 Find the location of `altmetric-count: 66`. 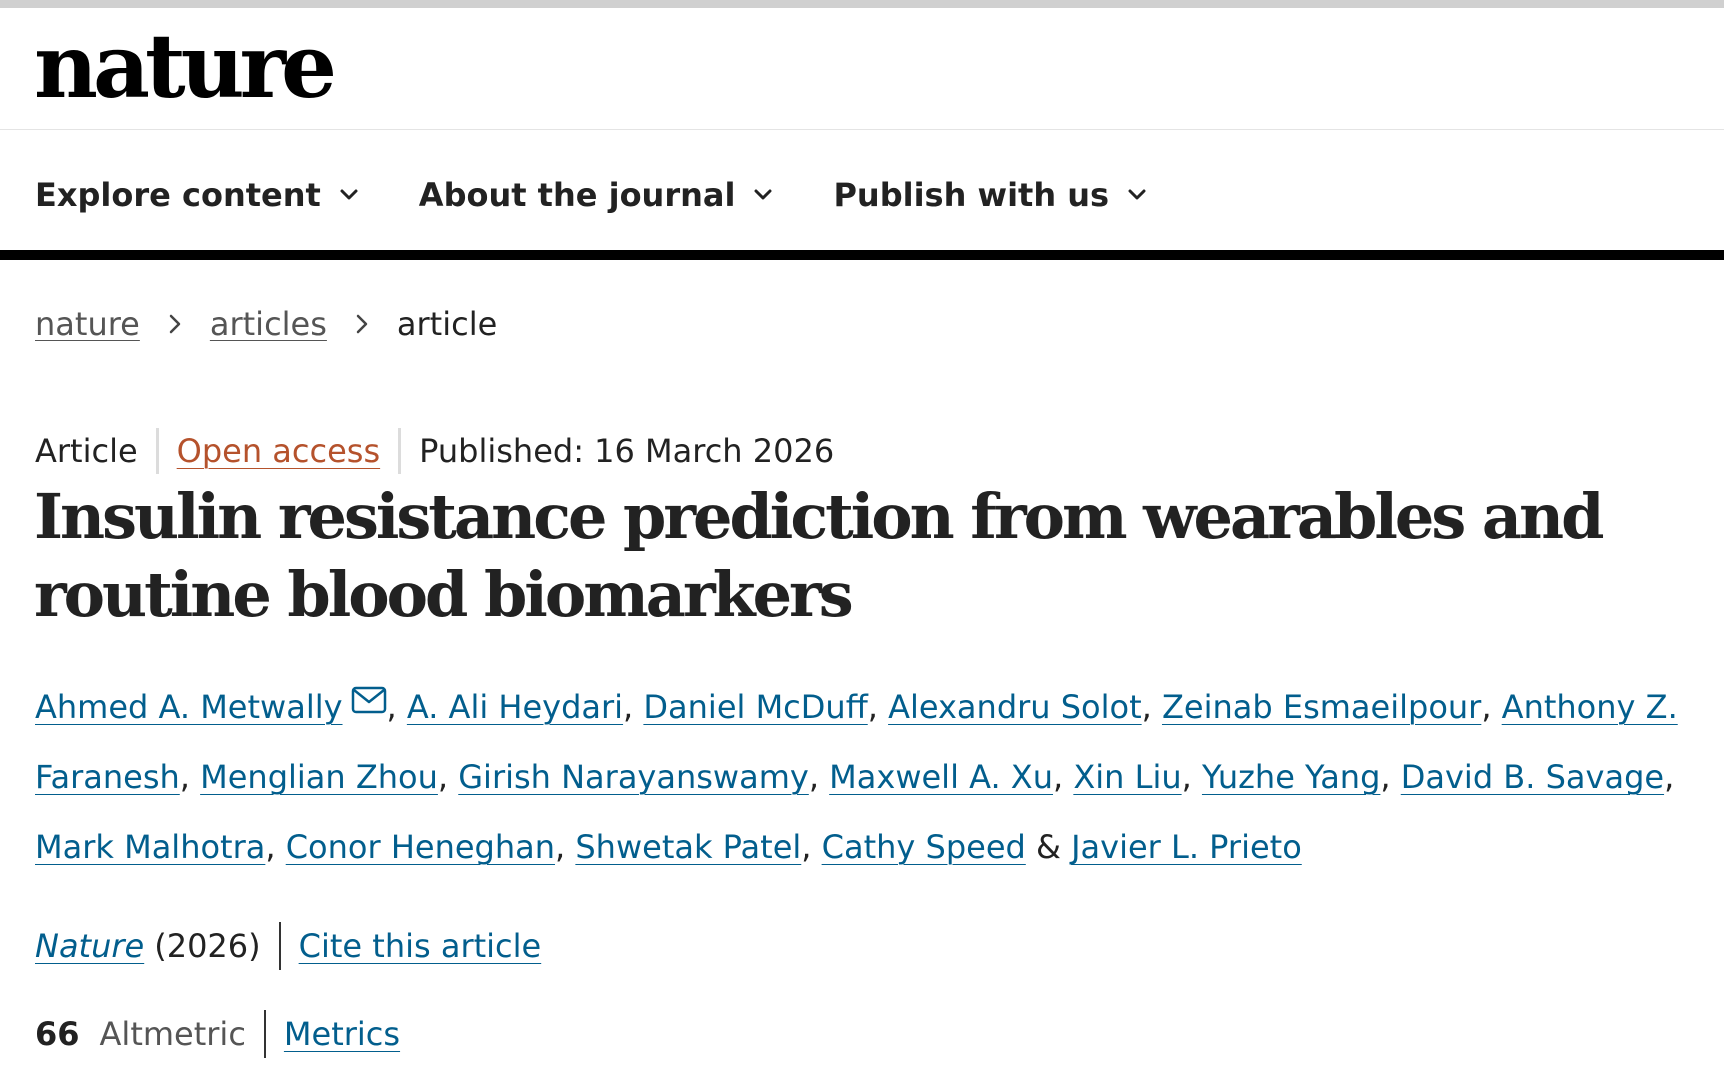

altmetric-count: 66 is located at coordinates (57, 1034).